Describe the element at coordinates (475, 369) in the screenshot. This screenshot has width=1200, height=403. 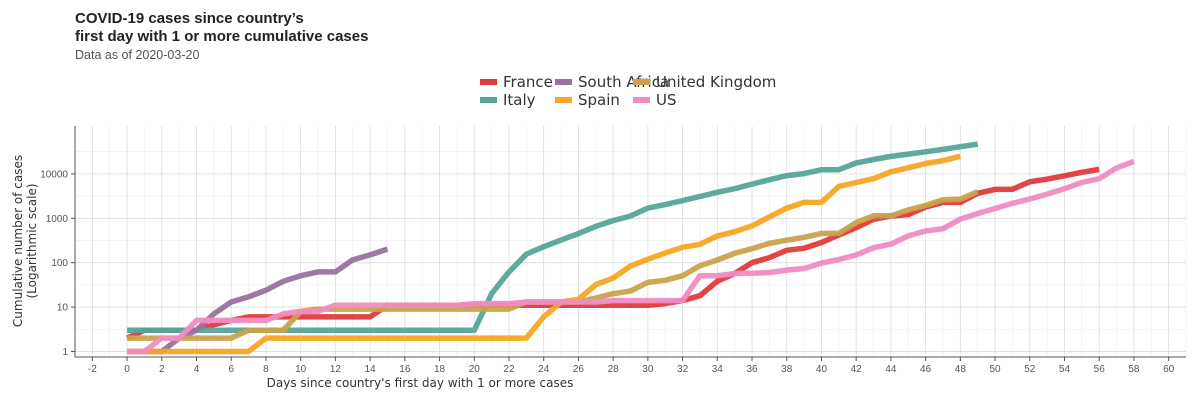
I see `x-tick-label: 20` at that location.